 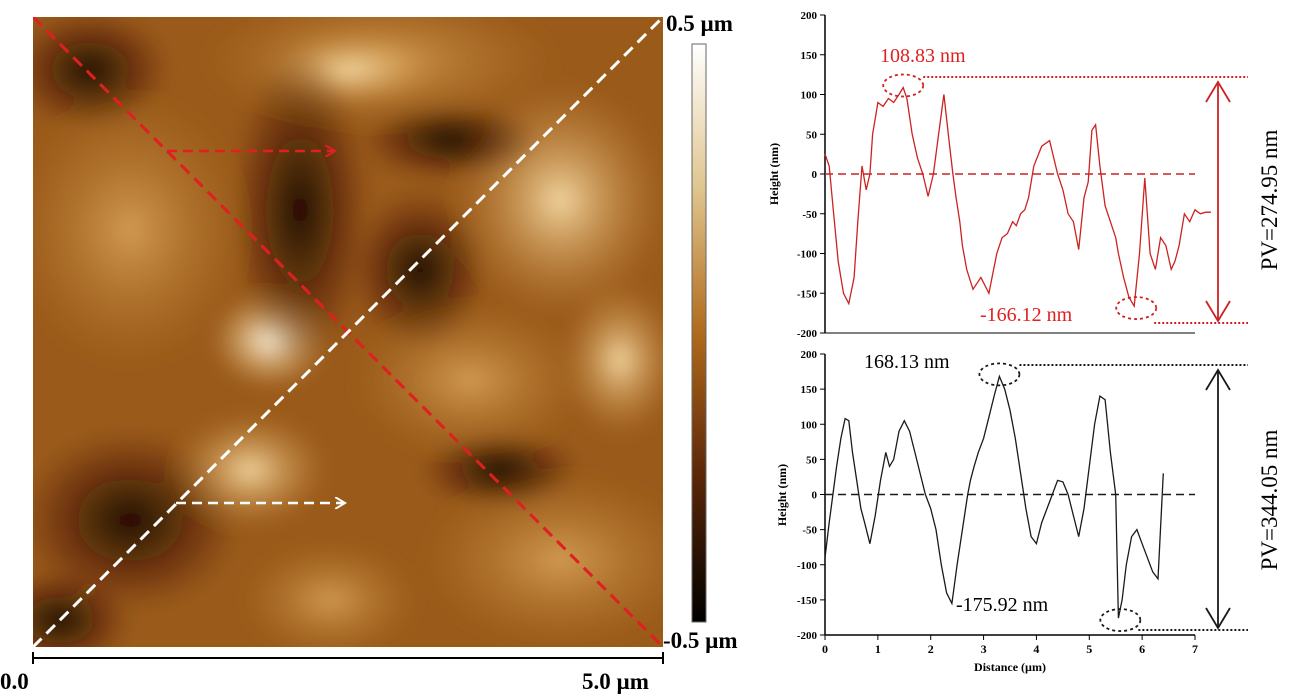 What do you see at coordinates (809, 425) in the screenshot?
I see `chart1-ytick-label-6: 100` at bounding box center [809, 425].